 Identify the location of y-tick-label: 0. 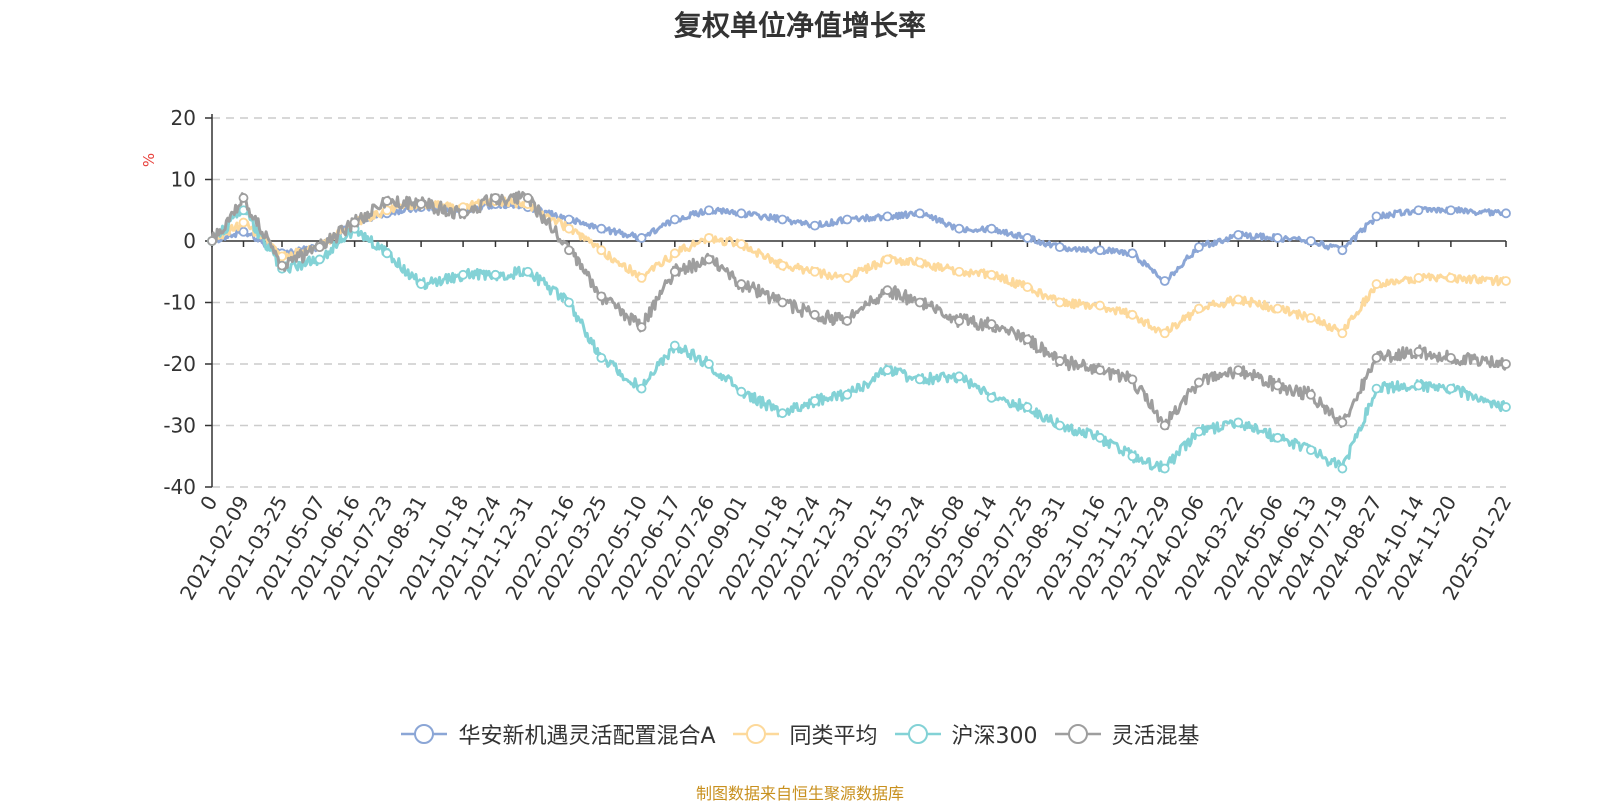
(189, 241).